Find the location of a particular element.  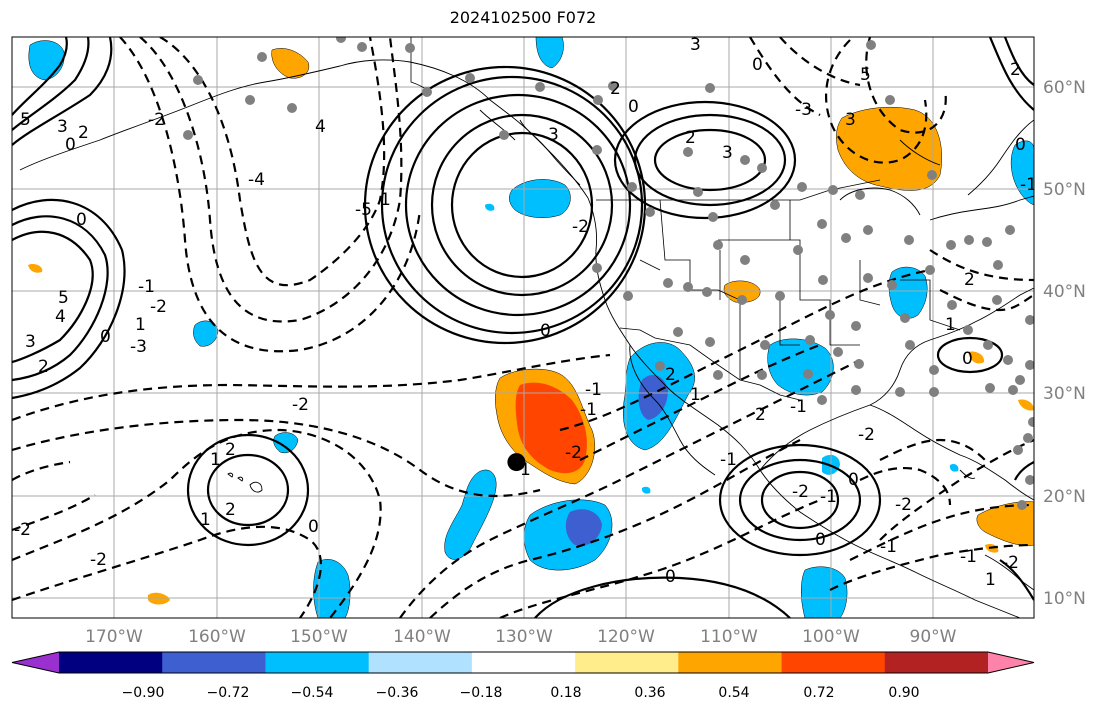

lat-label: 50°N is located at coordinates (1064, 190).